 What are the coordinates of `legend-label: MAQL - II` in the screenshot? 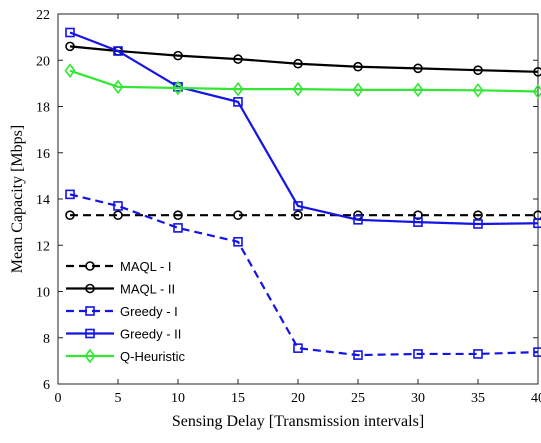 It's located at (147, 289).